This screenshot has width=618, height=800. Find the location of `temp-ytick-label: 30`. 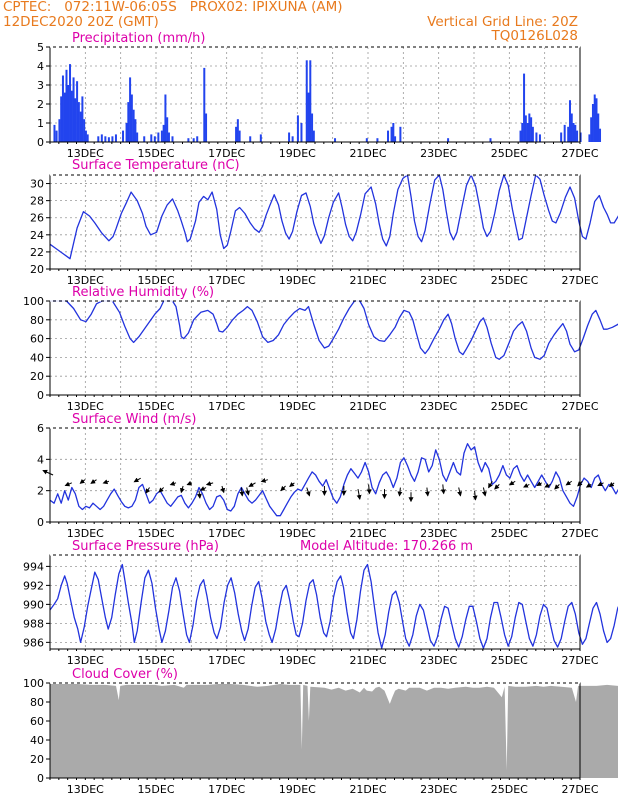

temp-ytick-label: 30 is located at coordinates (37, 184).